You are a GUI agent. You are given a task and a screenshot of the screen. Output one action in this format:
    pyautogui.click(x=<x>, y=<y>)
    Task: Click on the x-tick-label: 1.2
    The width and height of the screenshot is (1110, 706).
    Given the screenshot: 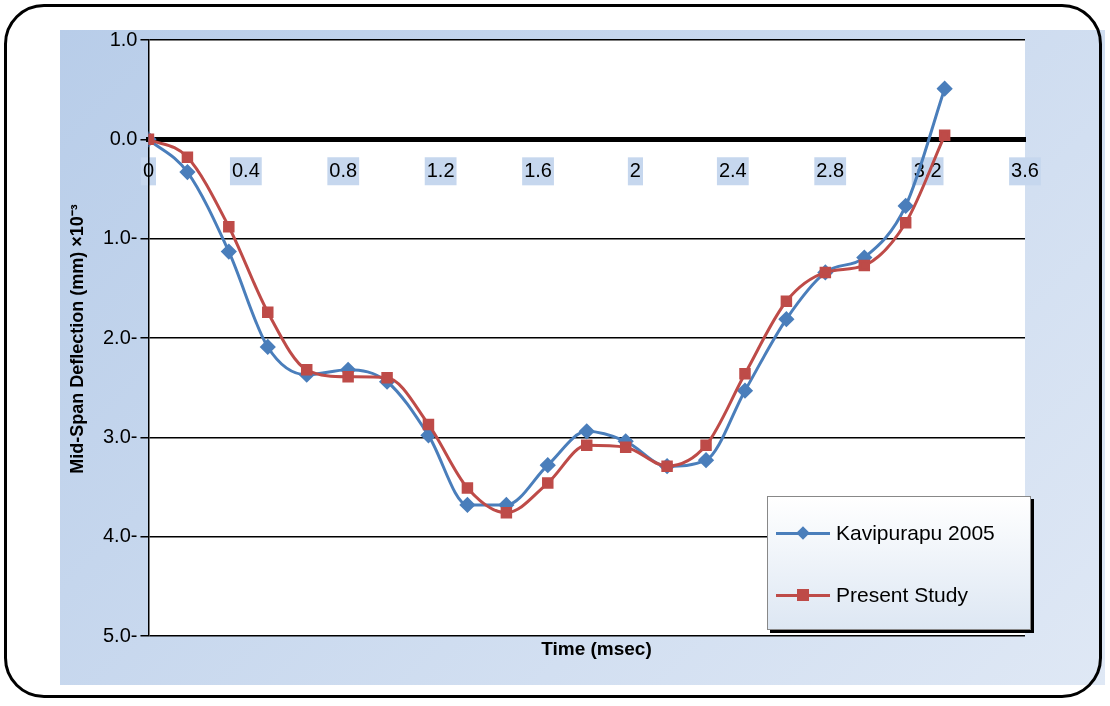 What is the action you would take?
    pyautogui.click(x=440, y=169)
    